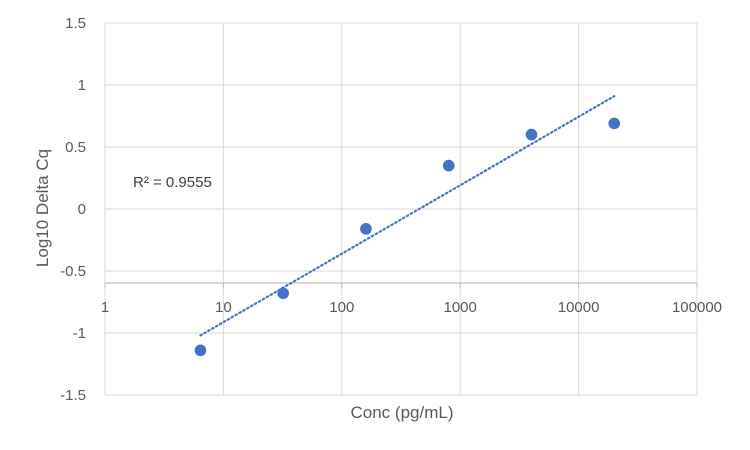 The height and width of the screenshot is (450, 750). I want to click on x-tick-label: 10, so click(223, 307).